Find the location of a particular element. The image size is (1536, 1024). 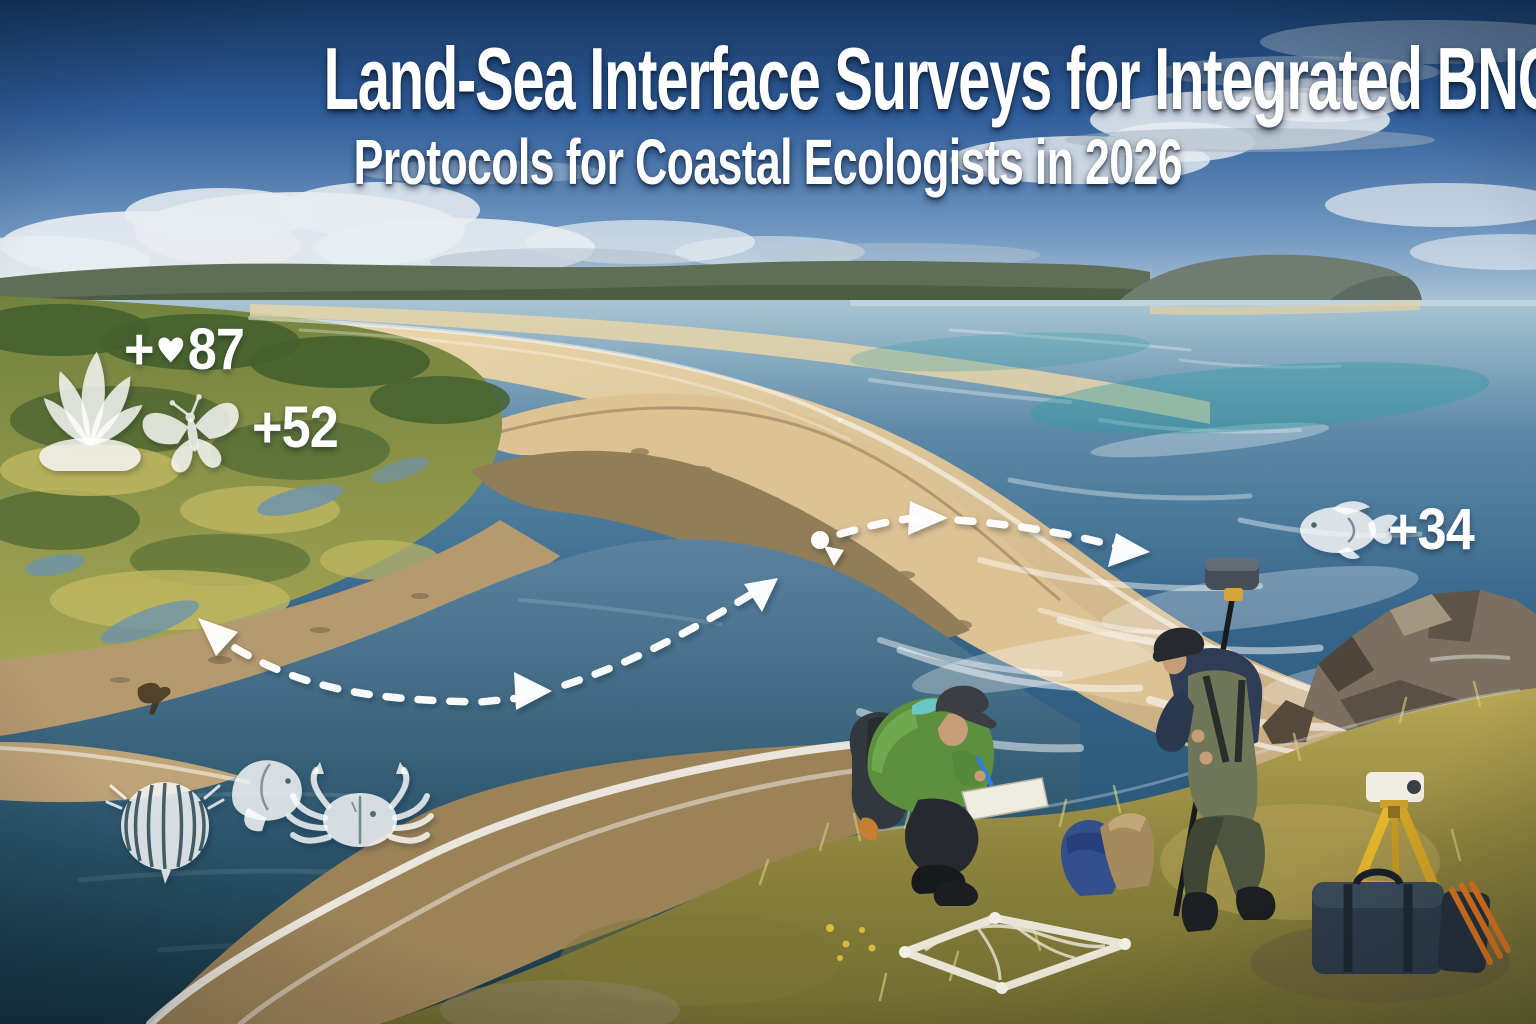

crab-icon is located at coordinates (360, 804).